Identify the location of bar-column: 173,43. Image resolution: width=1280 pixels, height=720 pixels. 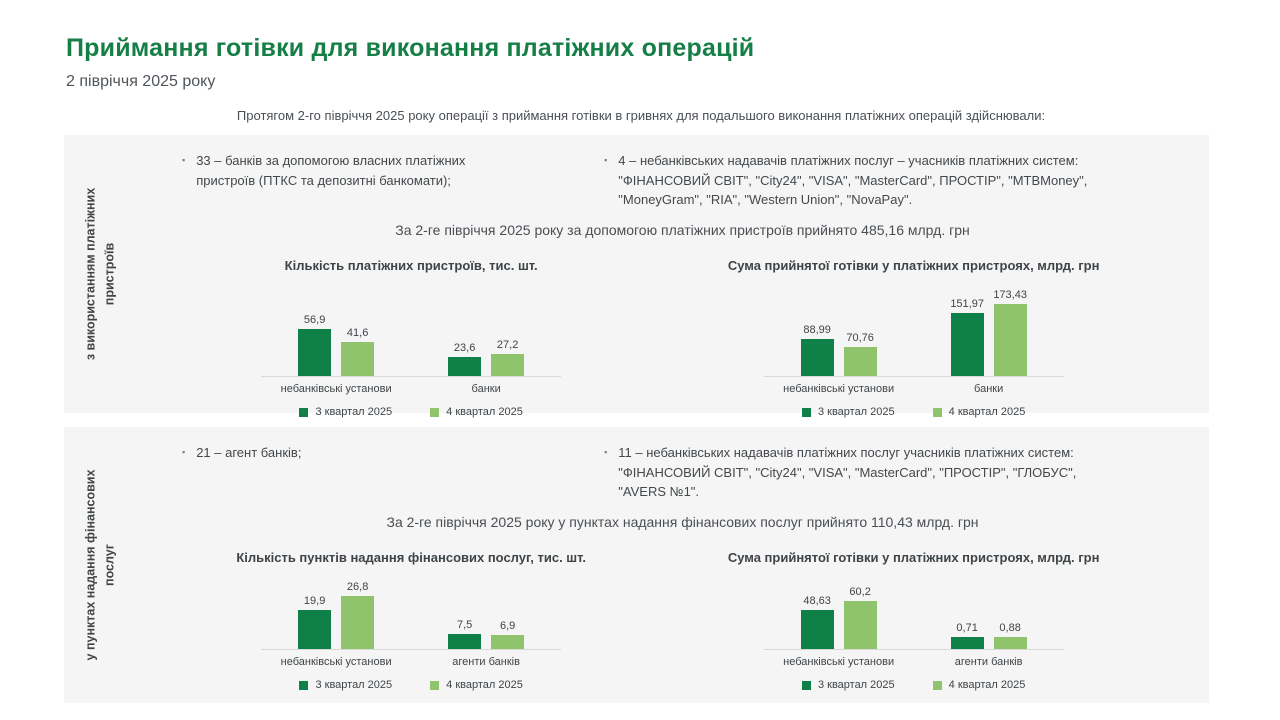
(1010, 332).